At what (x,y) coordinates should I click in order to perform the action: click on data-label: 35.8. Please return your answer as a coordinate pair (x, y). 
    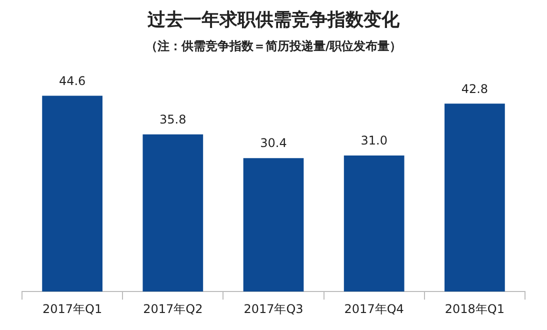
    Looking at the image, I should click on (173, 119).